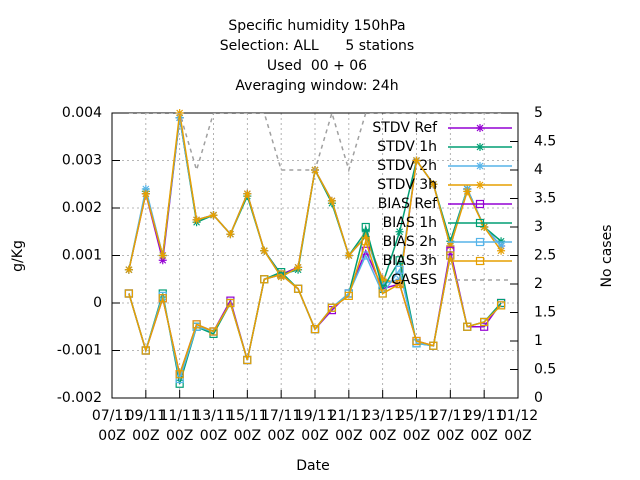  I want to click on chart-title: Specific humidity 150hPa, so click(316, 26).